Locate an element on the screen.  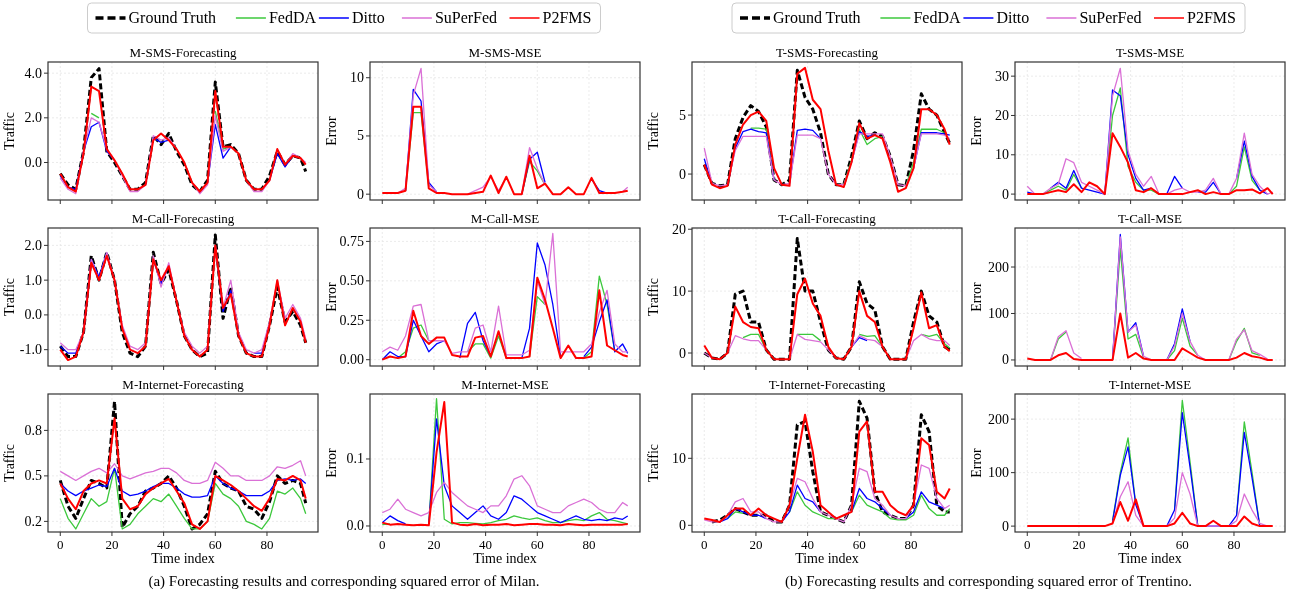
chart-title: T-SMS-Forecasting is located at coordinates (827, 52).